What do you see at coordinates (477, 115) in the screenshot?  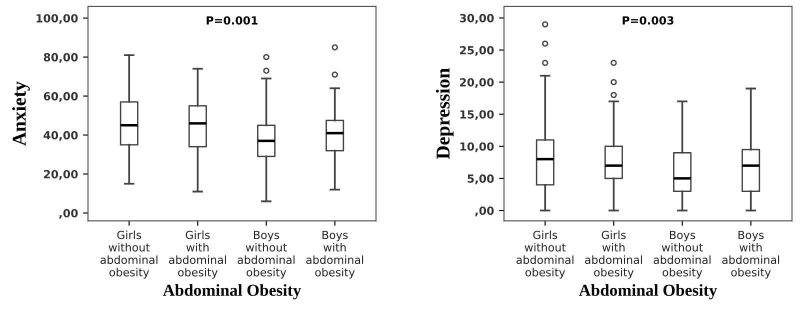 I see `y-tick-label: 15,00` at bounding box center [477, 115].